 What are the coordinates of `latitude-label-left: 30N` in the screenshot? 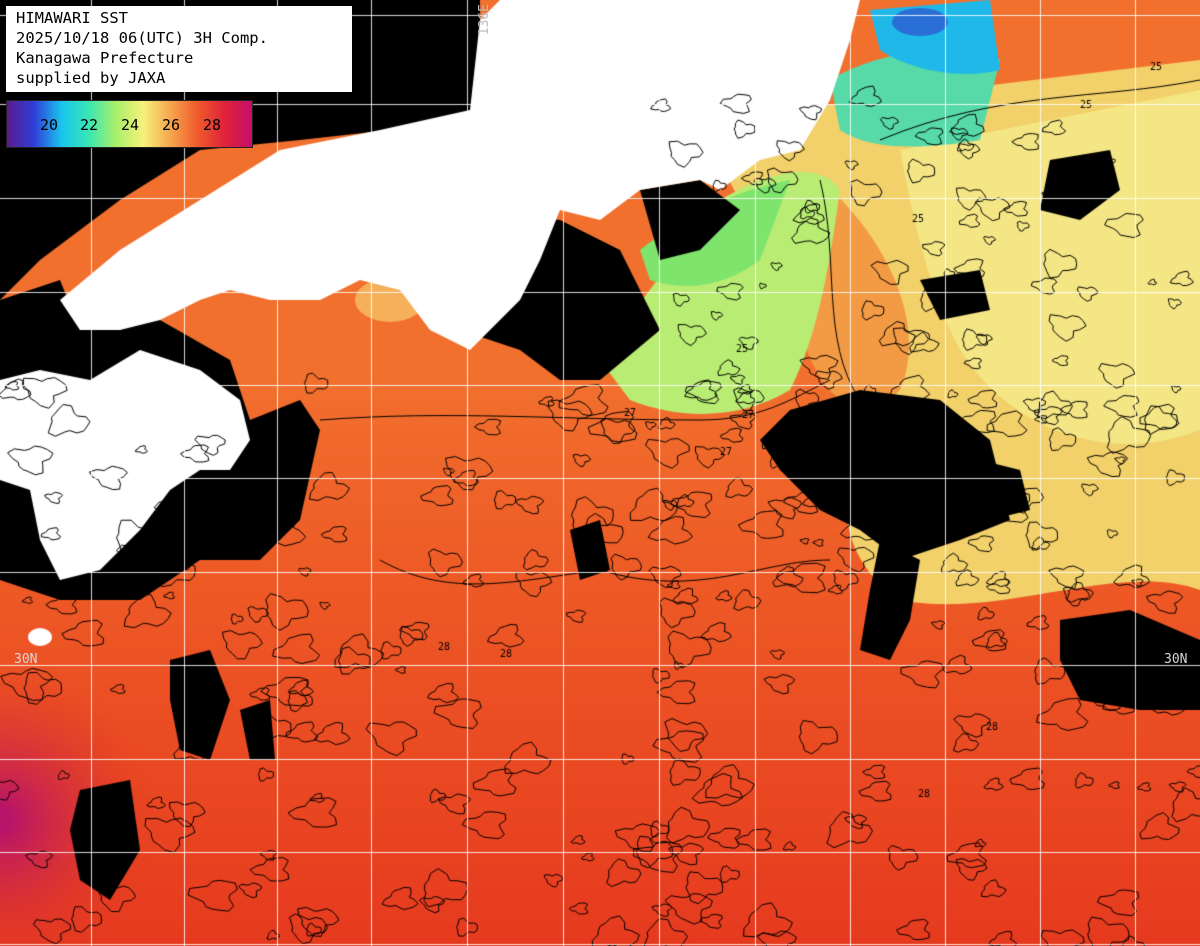 It's located at (26, 659).